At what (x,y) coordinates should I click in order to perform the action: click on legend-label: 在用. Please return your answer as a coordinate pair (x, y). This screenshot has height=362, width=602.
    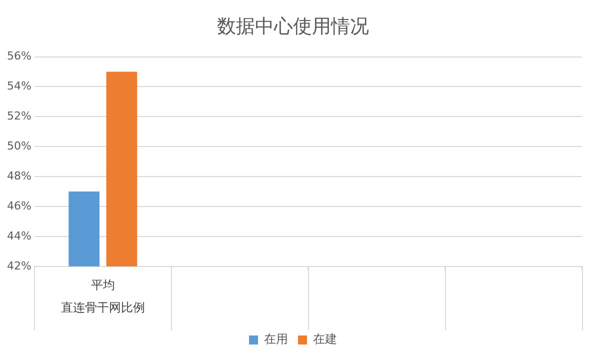
    Looking at the image, I should click on (276, 339).